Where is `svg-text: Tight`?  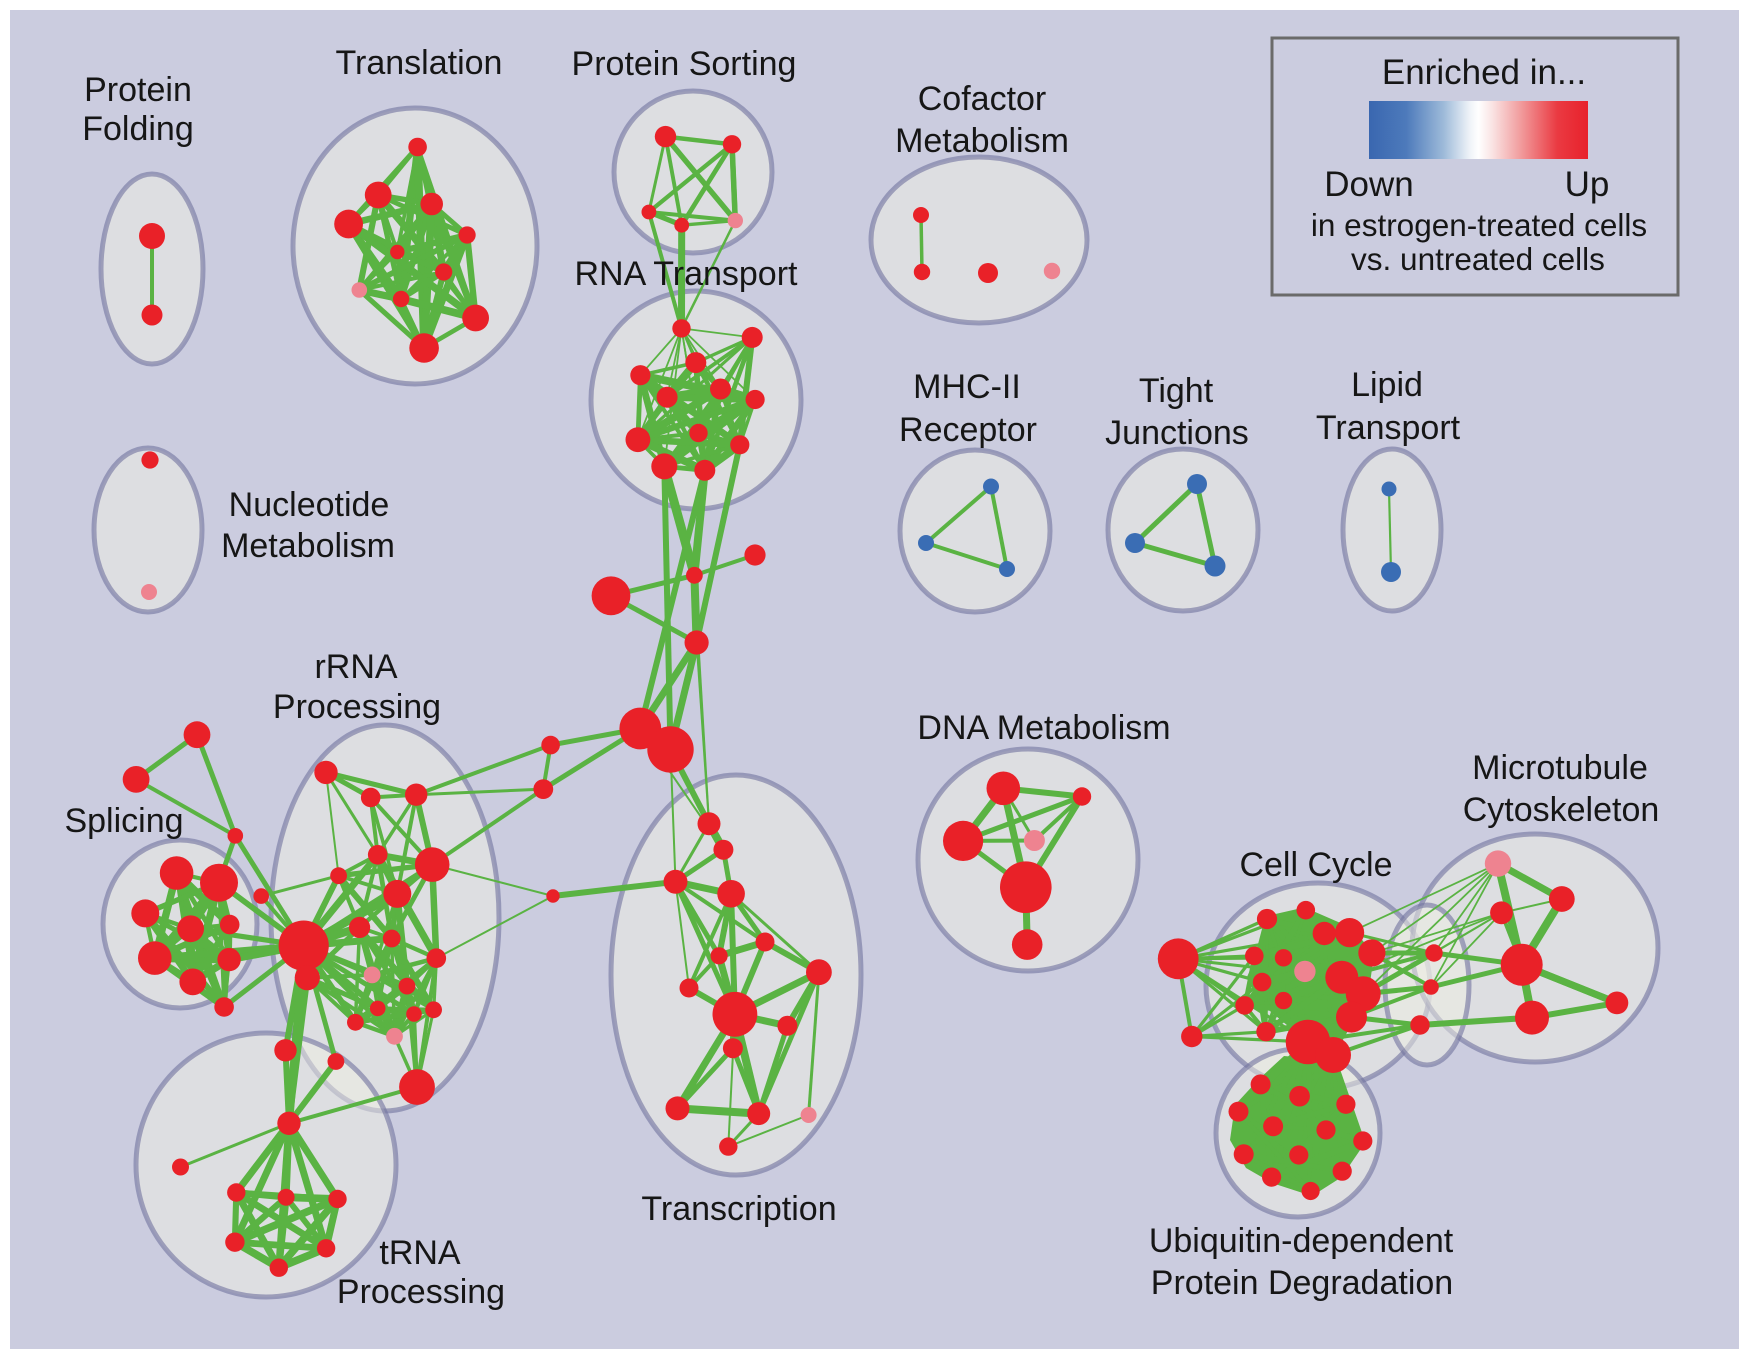 svg-text: Tight is located at coordinates (1176, 391).